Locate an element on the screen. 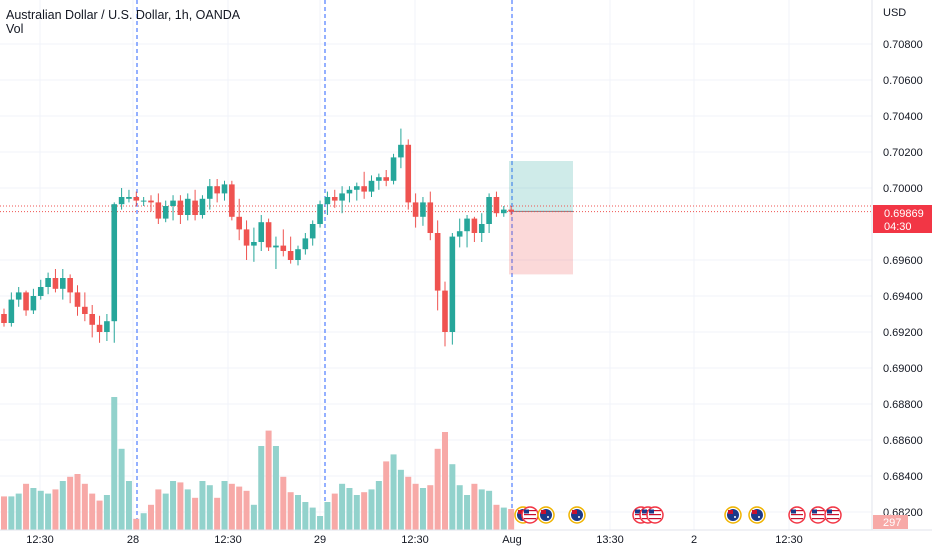 This screenshot has width=932, height=550. time-axis: 12:30 28 12:30 29 12:30 Aug 13:30 2 12:30 is located at coordinates (414, 540).